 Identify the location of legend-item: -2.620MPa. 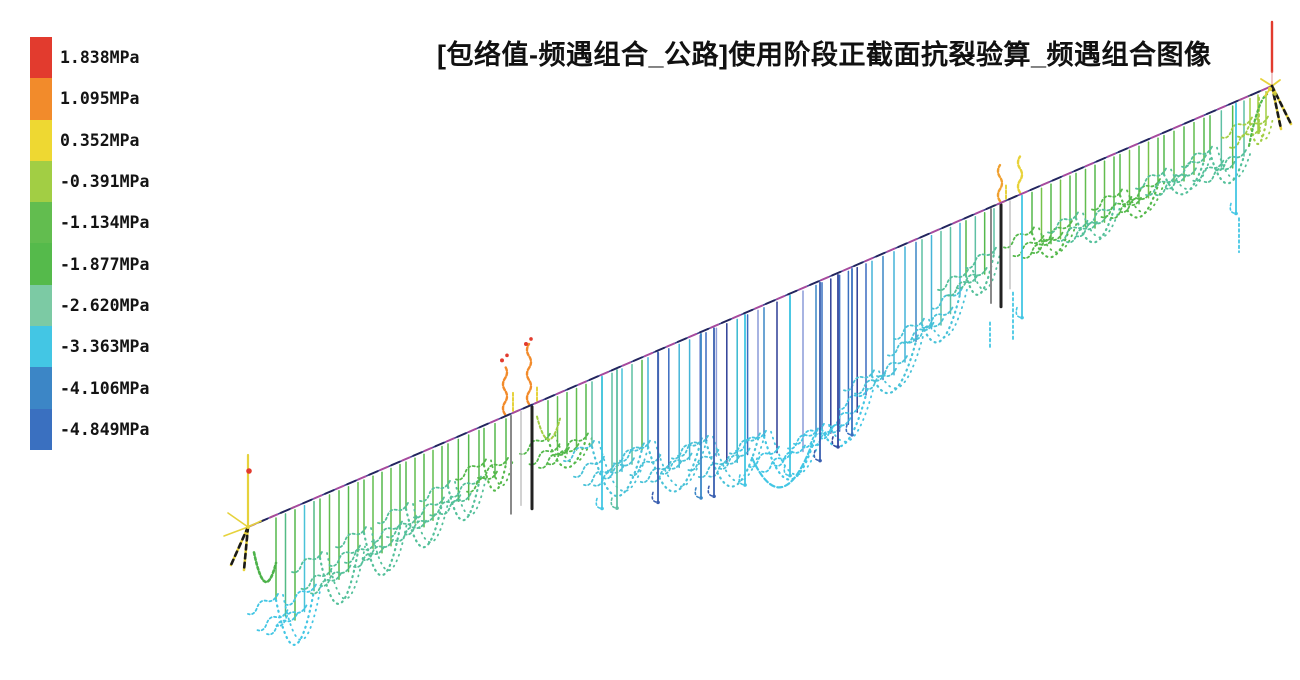
(89, 305).